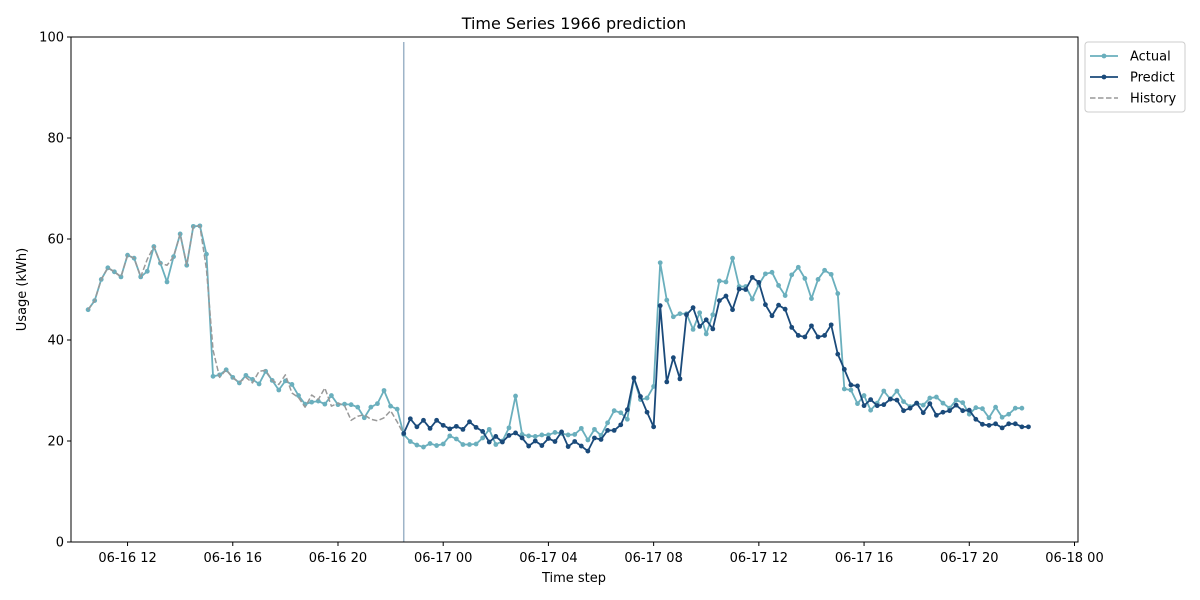  I want to click on legend: Actual Predict History, so click(1135, 77).